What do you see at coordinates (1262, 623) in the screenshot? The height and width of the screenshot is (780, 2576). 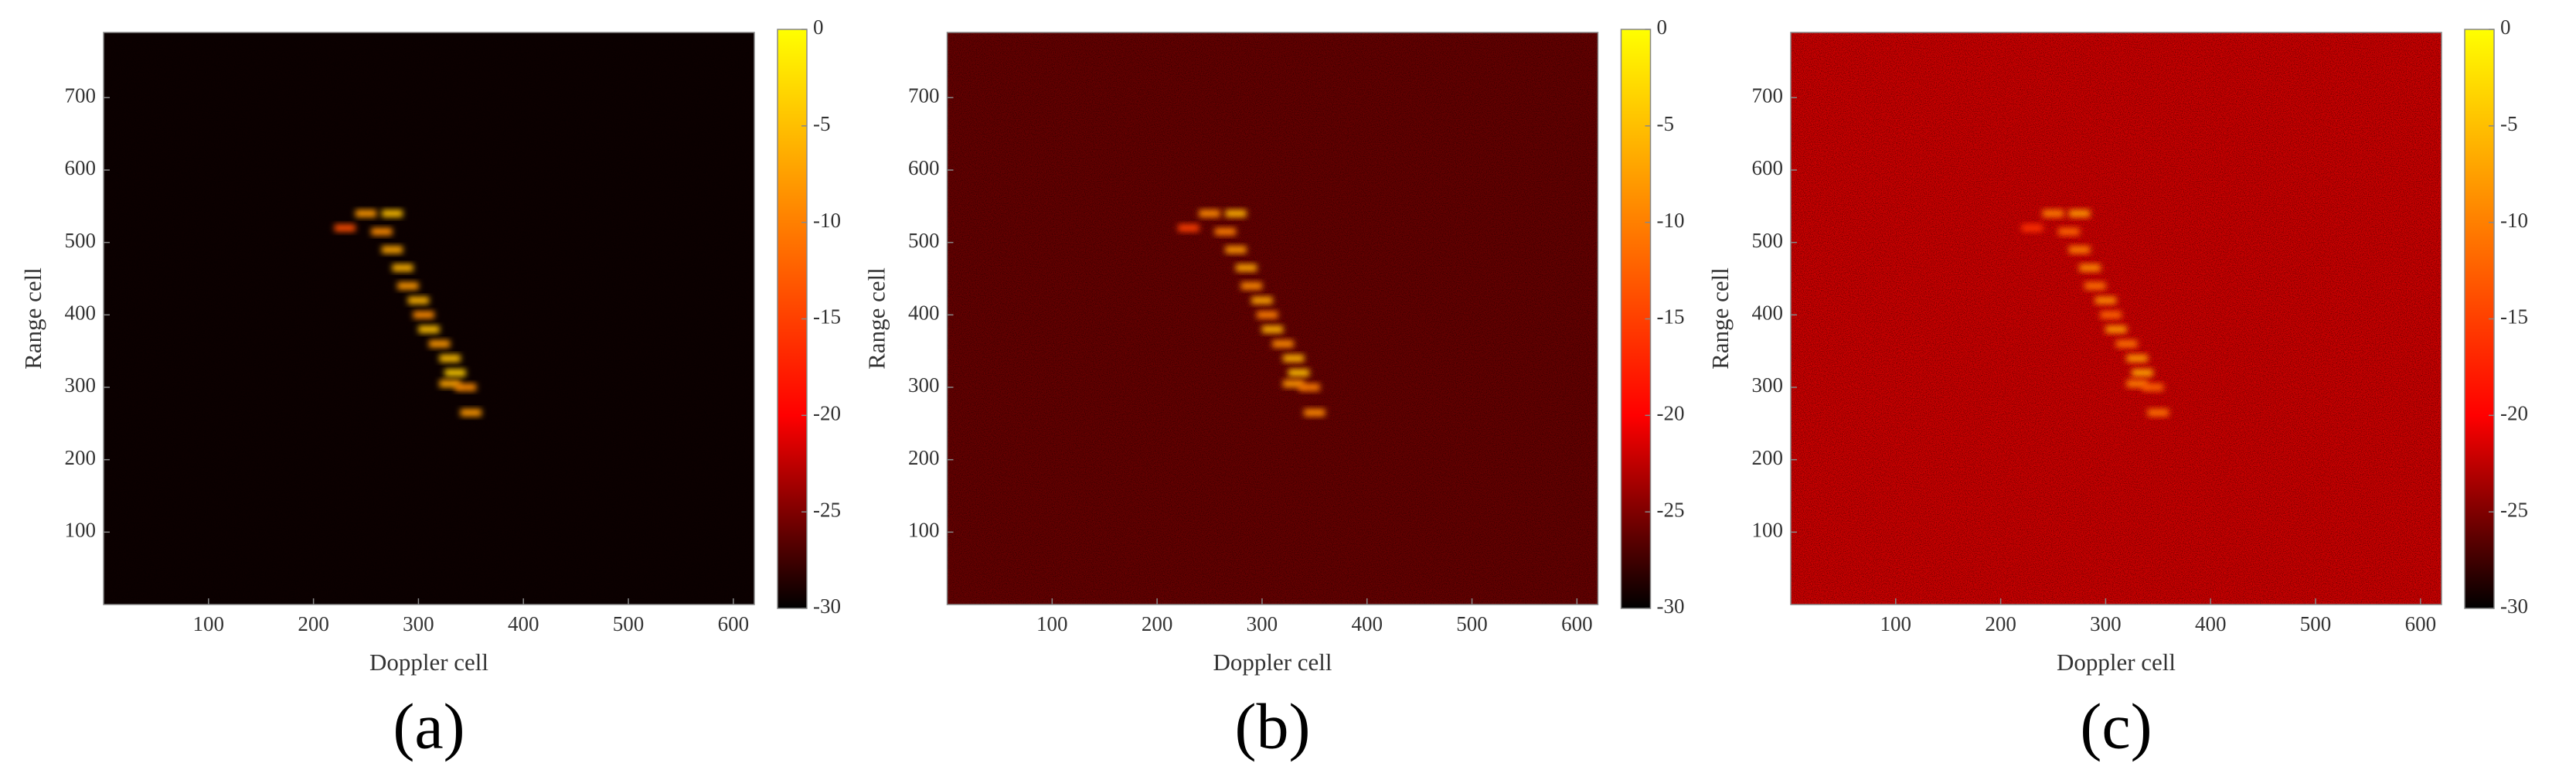 I see `x-tick-label: 300` at bounding box center [1262, 623].